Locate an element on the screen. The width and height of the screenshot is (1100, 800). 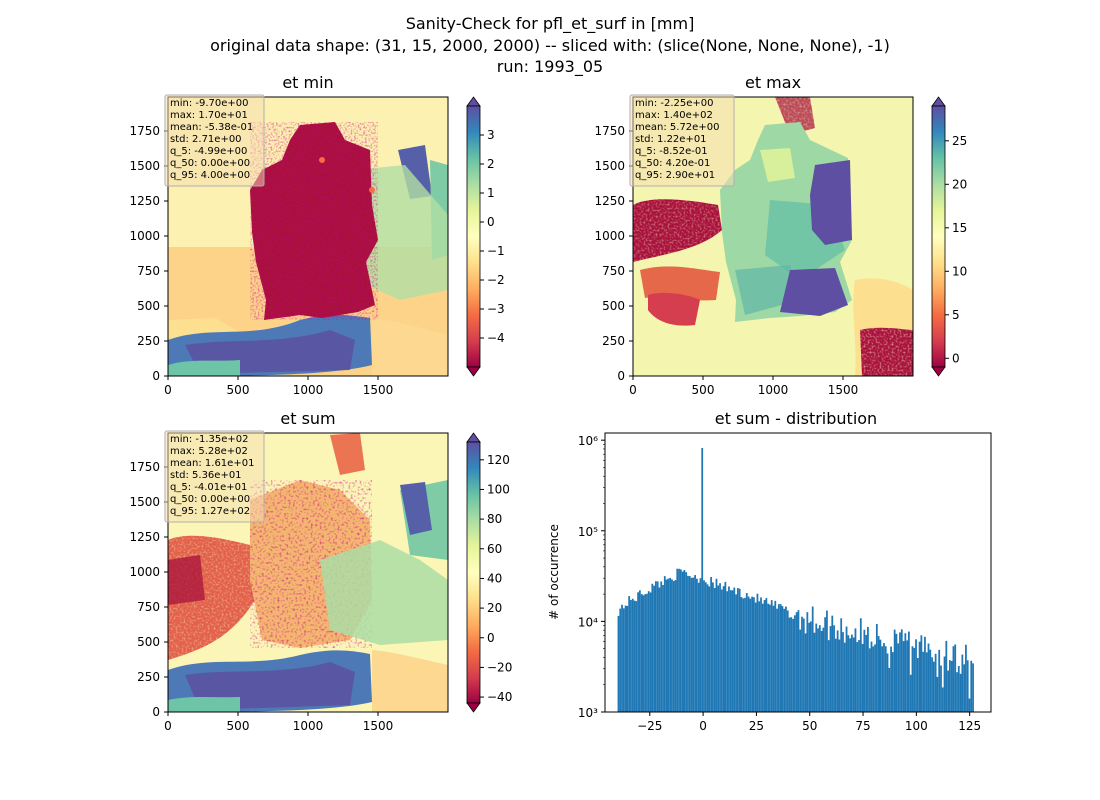
stats-line: min: -1.35e+02 is located at coordinates (209, 439).